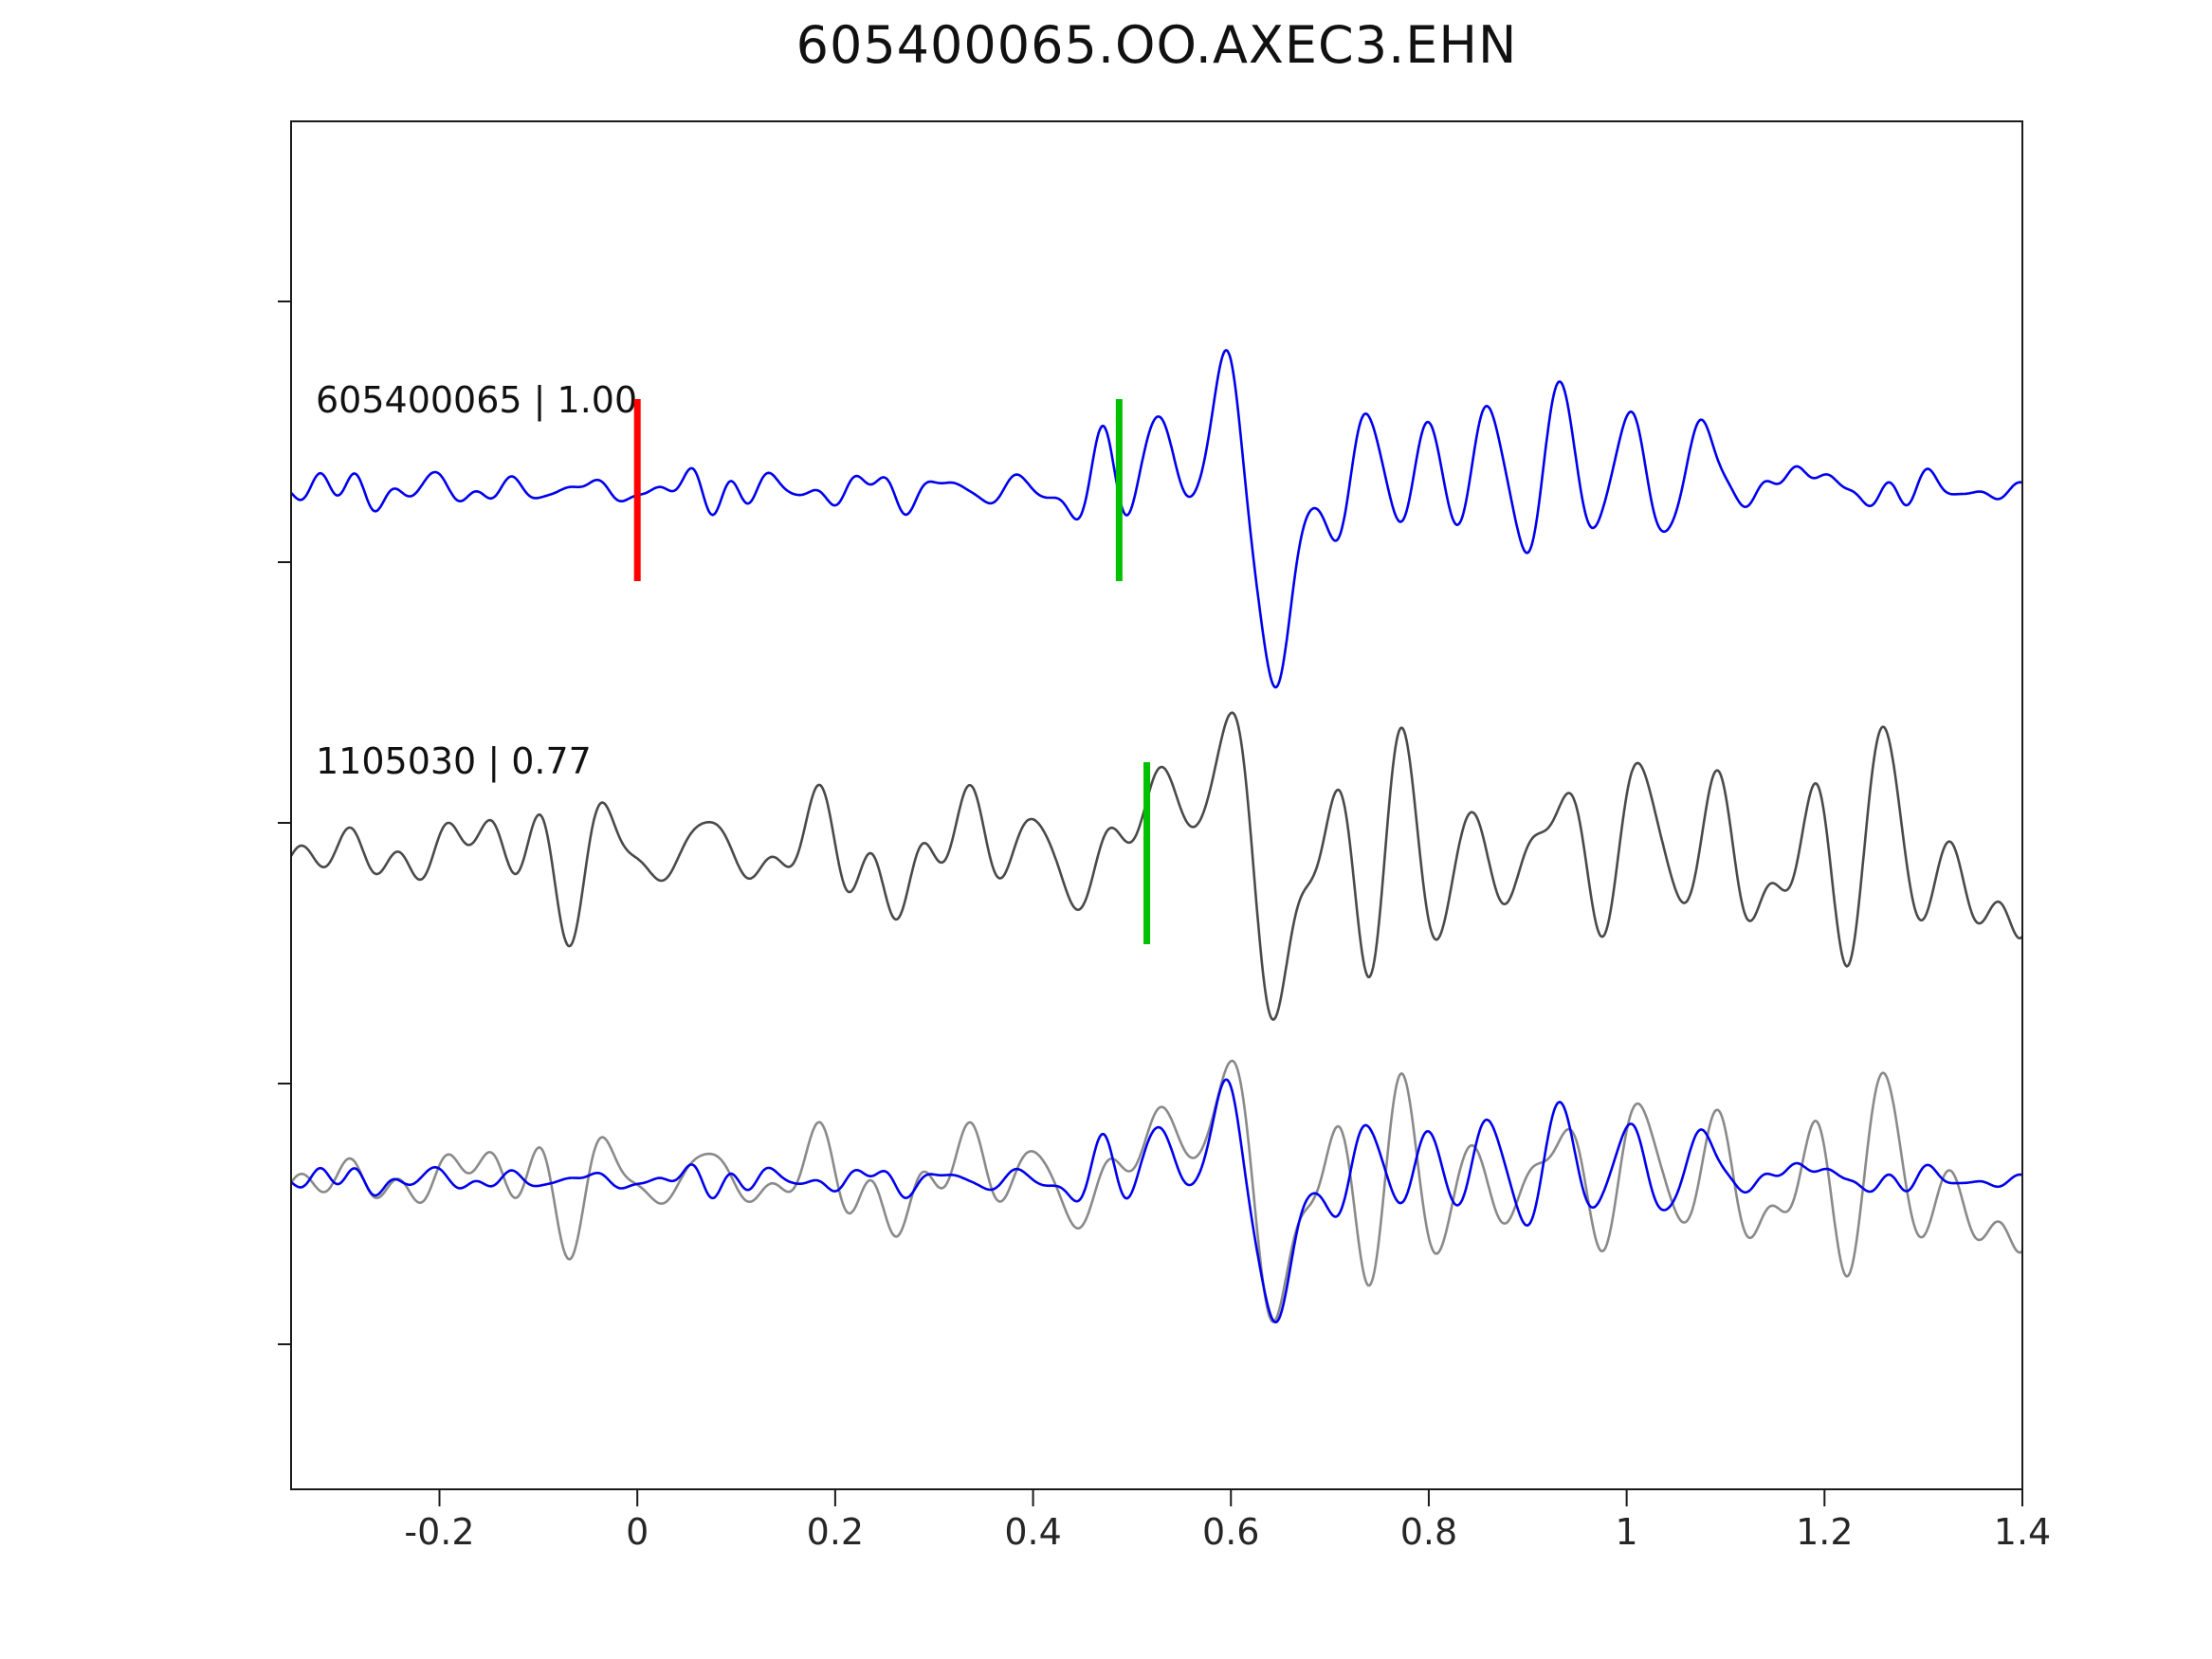  Describe the element at coordinates (1824, 1532) in the screenshot. I see `x-tick-label: 1.2` at that location.